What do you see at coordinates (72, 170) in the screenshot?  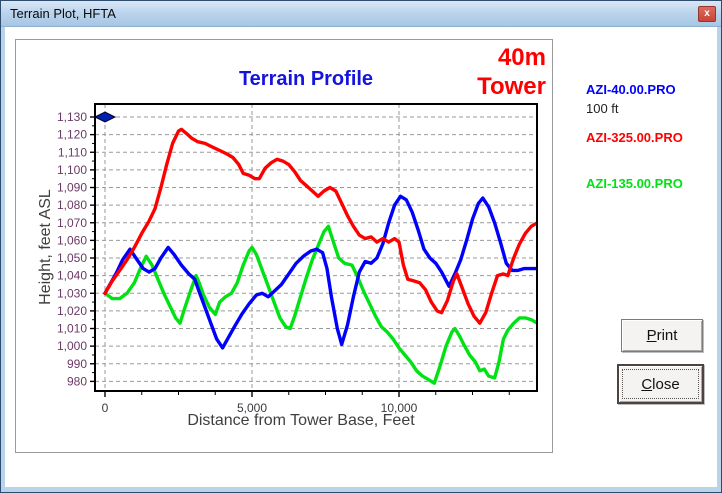 I see `svg-text: 1,100` at bounding box center [72, 170].